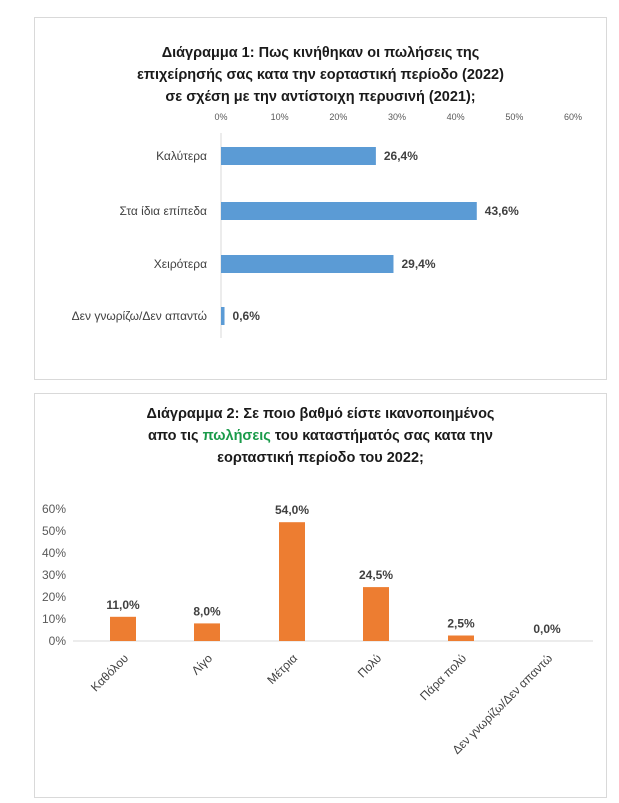  Describe the element at coordinates (443, 677) in the screenshot. I see `chart-2-category-label: Πάρα πολύ` at that location.